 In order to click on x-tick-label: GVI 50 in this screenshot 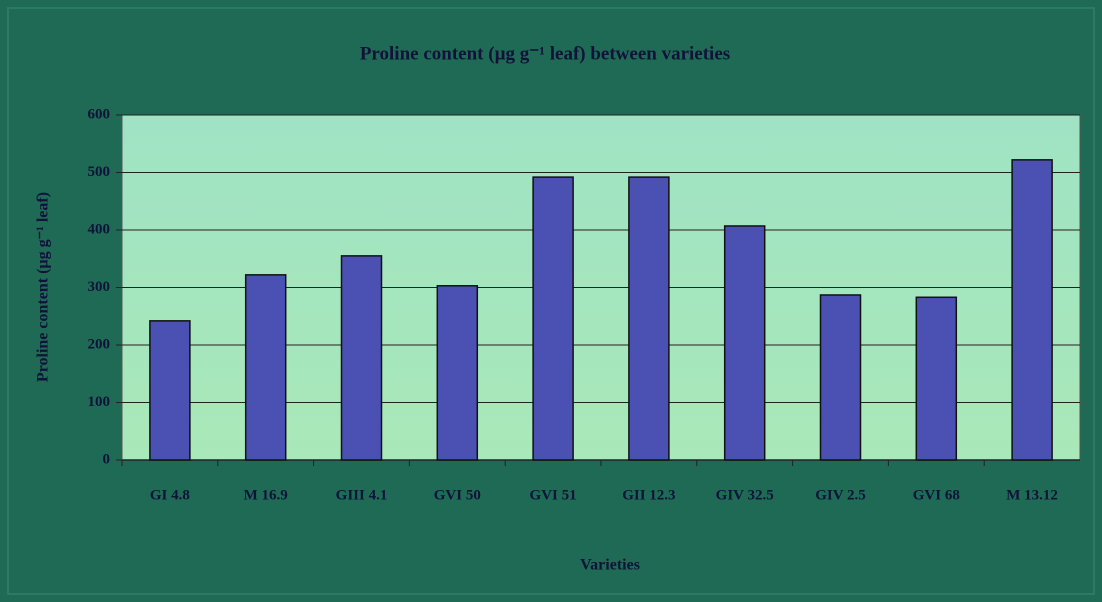, I will do `click(457, 495)`.